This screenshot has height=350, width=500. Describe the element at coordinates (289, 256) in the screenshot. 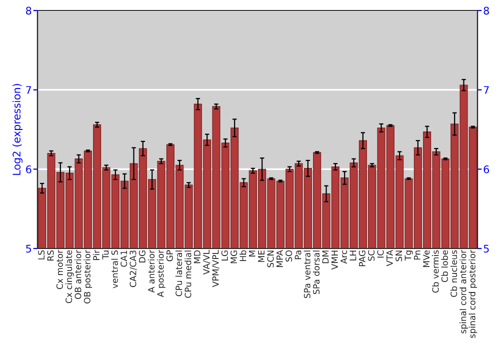

I see `x-tick-label: SO` at that location.